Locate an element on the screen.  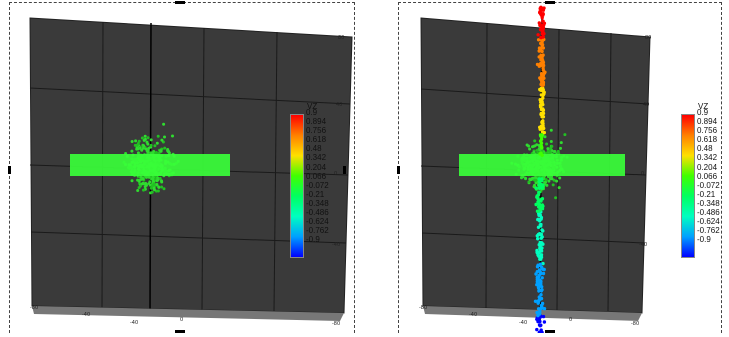
viewport-bottom-marker is located at coordinates (550, 331).